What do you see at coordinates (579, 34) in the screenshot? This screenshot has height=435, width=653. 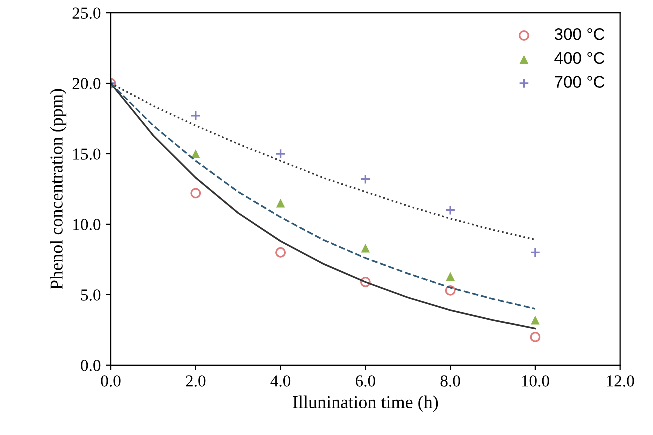 I see `legend-label: 300 °C` at bounding box center [579, 34].